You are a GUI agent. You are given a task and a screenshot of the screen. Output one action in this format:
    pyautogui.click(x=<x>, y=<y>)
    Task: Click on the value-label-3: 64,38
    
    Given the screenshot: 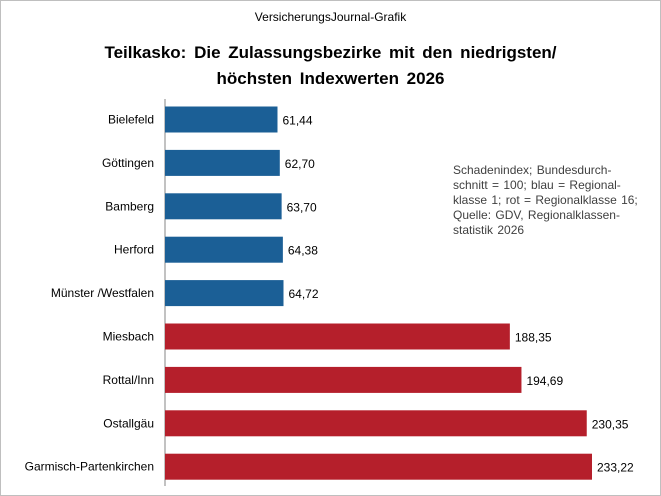 What is the action you would take?
    pyautogui.click(x=303, y=251)
    